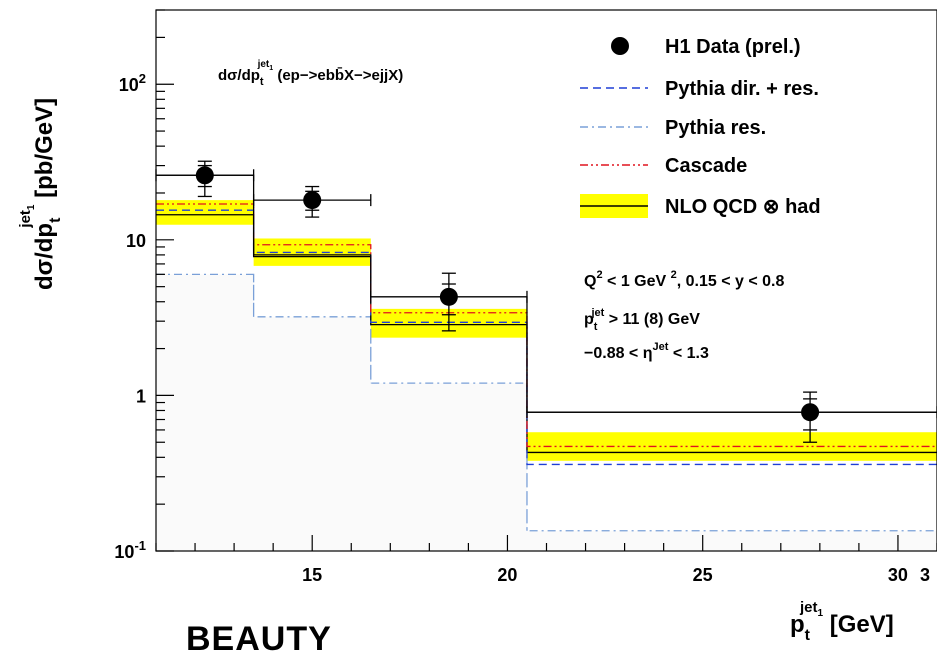 This screenshot has width=937, height=659. I want to click on x-tick-label: 15, so click(312, 575).